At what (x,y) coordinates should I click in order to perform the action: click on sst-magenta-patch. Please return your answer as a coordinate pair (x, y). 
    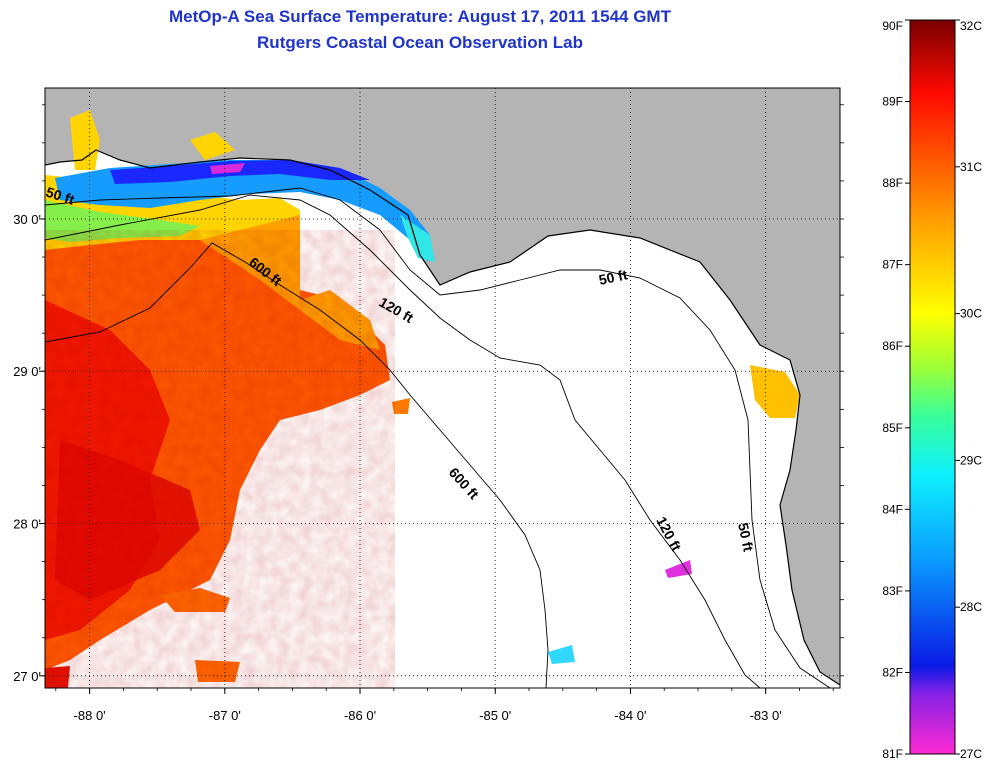
    Looking at the image, I should click on (227, 168).